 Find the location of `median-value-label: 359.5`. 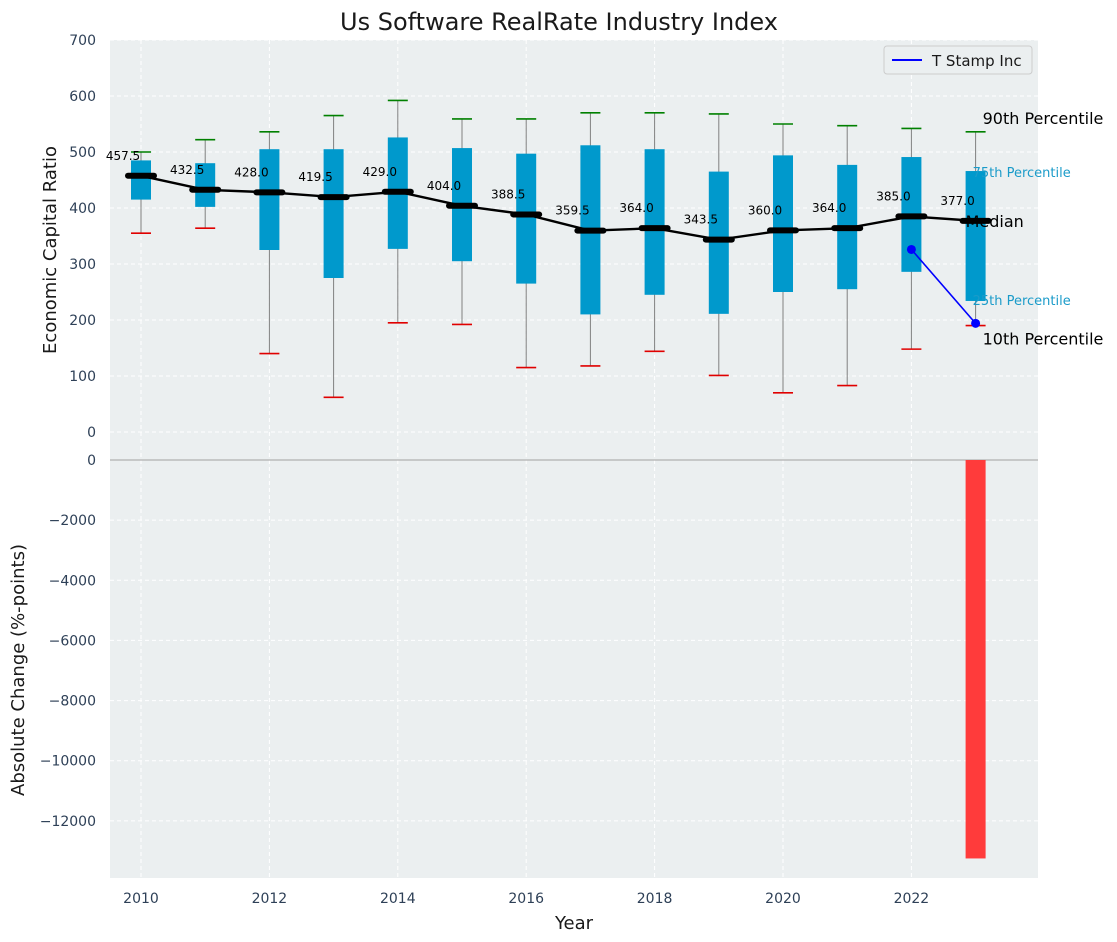

median-value-label: 359.5 is located at coordinates (572, 211).